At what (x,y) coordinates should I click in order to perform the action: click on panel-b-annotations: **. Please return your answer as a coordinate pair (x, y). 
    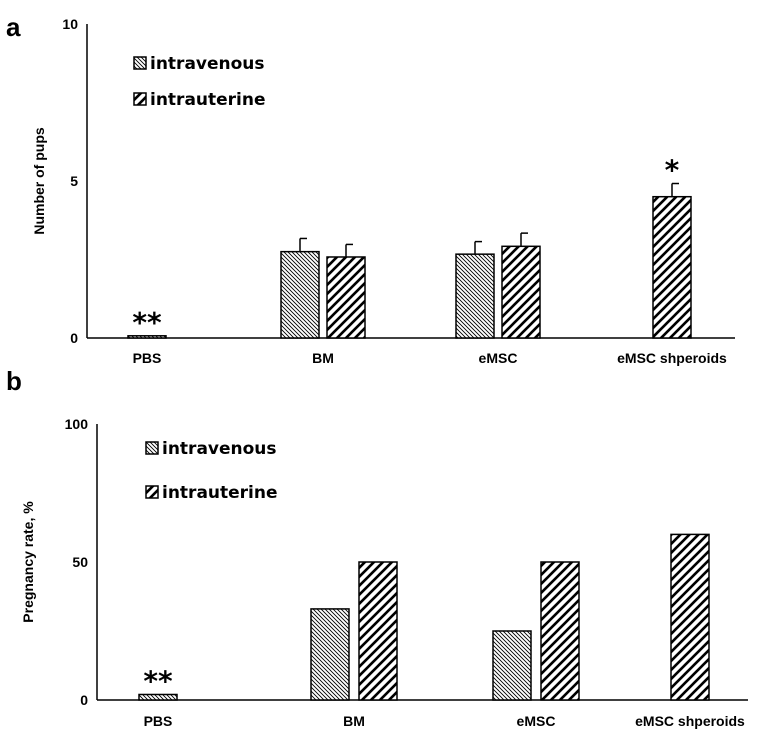
    Looking at the image, I should click on (158, 680).